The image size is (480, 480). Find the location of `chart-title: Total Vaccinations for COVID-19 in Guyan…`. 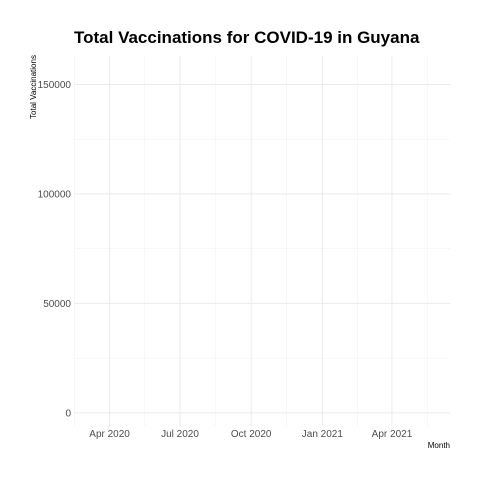

chart-title: Total Vaccinations for COVID-19 in Guyan… is located at coordinates (247, 37).